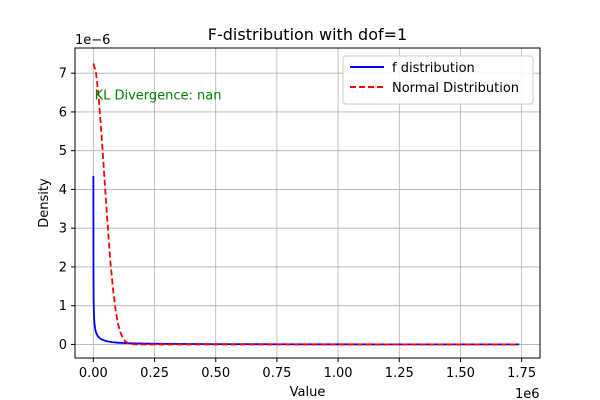 The height and width of the screenshot is (400, 600). Describe the element at coordinates (399, 373) in the screenshot. I see `x-tick-label: 1.25` at that location.